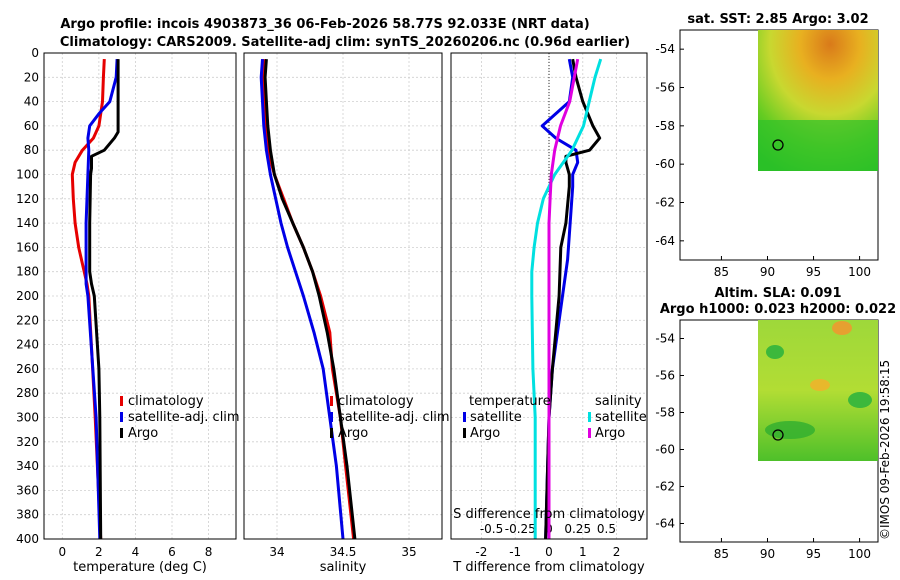 This screenshot has width=900, height=580. Describe the element at coordinates (172, 552) in the screenshot. I see `x-tick-label: 6` at that location.